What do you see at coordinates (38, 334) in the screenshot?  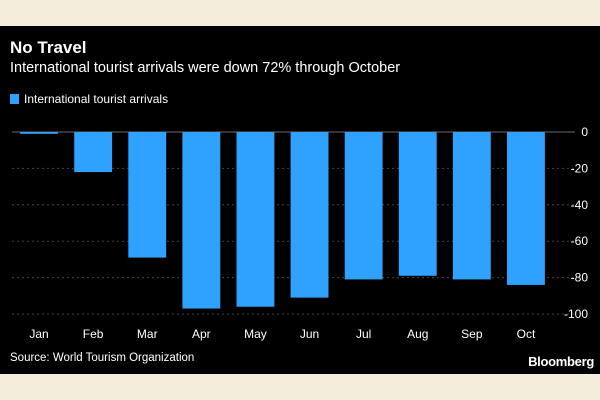 I see `x-tick-label: Jan` at bounding box center [38, 334].